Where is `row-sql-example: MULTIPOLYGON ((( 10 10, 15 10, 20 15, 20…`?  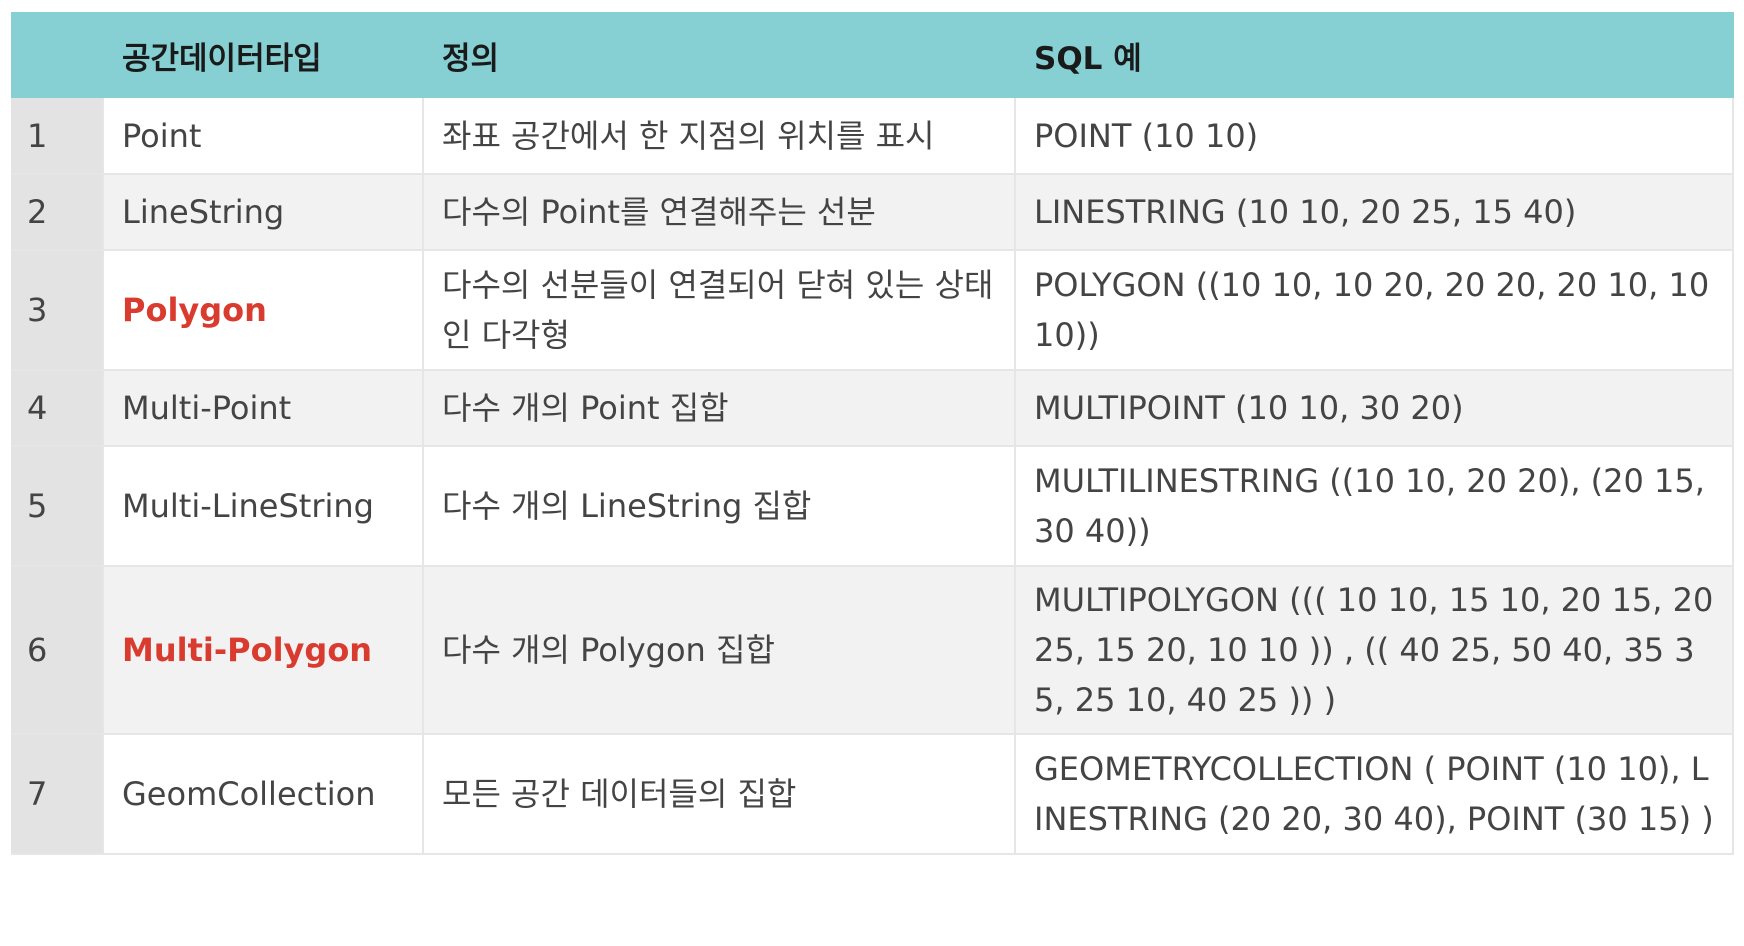 row-sql-example: MULTIPOLYGON ((( 10 10, 15 10, 20 15, 20… is located at coordinates (1374, 650).